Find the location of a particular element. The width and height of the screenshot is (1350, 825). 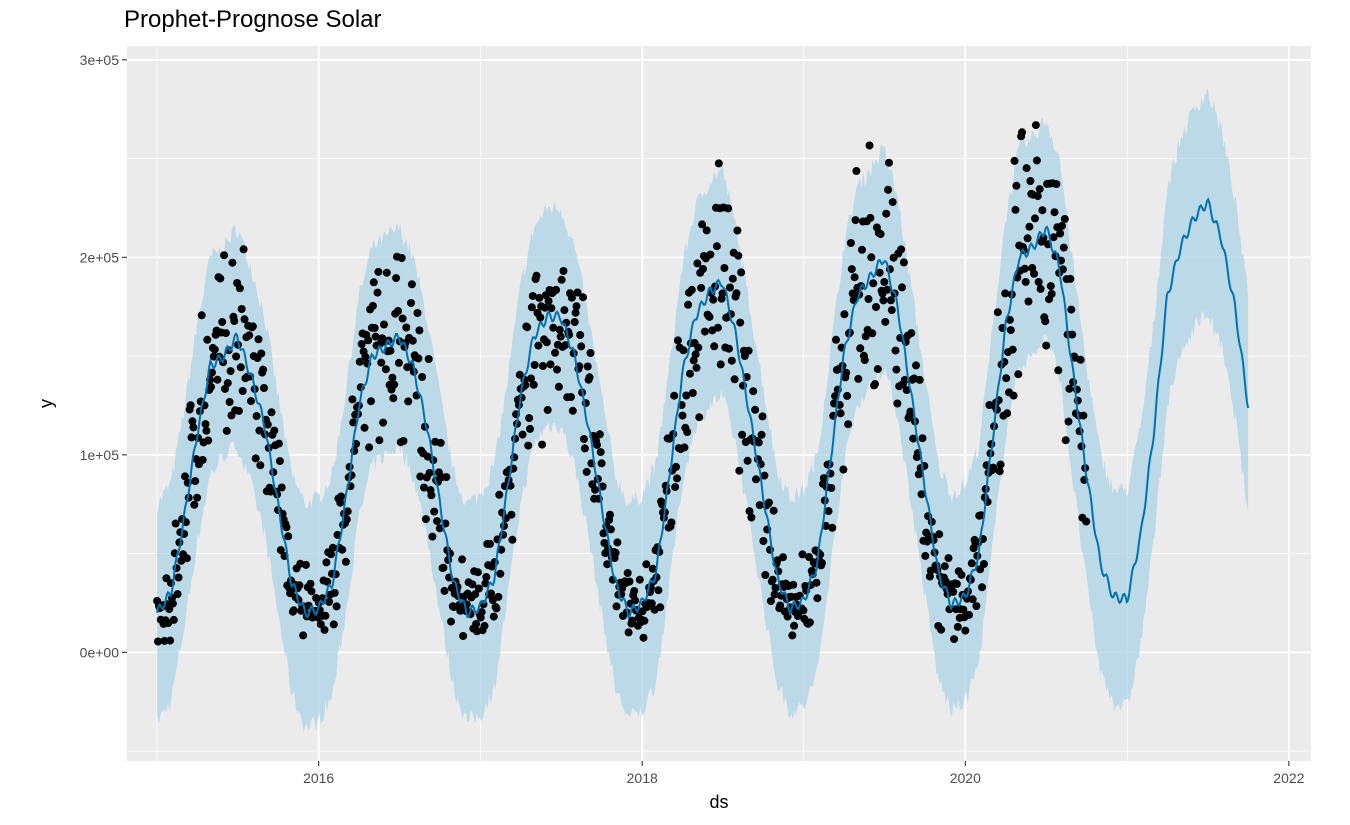

y-axis-title: y is located at coordinates (46, 403).